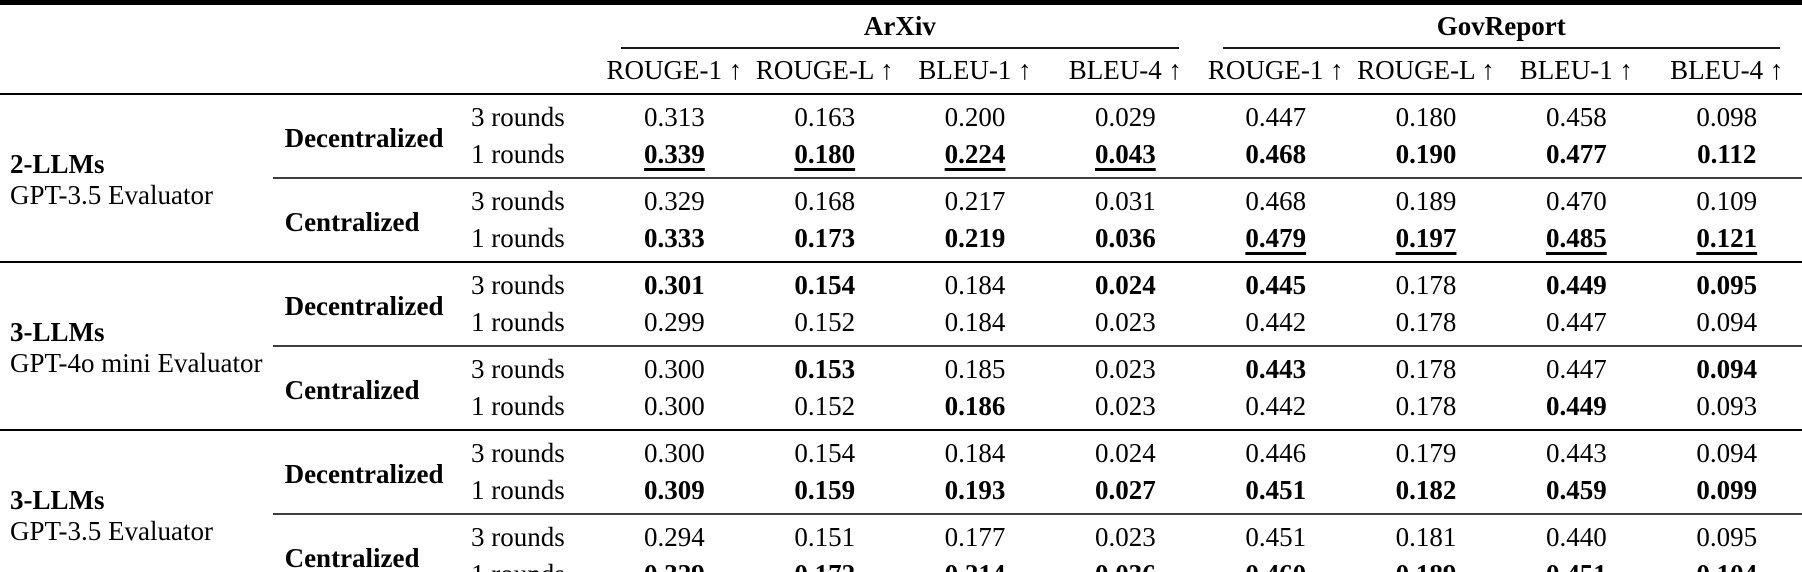  Describe the element at coordinates (1576, 322) in the screenshot. I see `metric-value-text: 0.447` at that location.